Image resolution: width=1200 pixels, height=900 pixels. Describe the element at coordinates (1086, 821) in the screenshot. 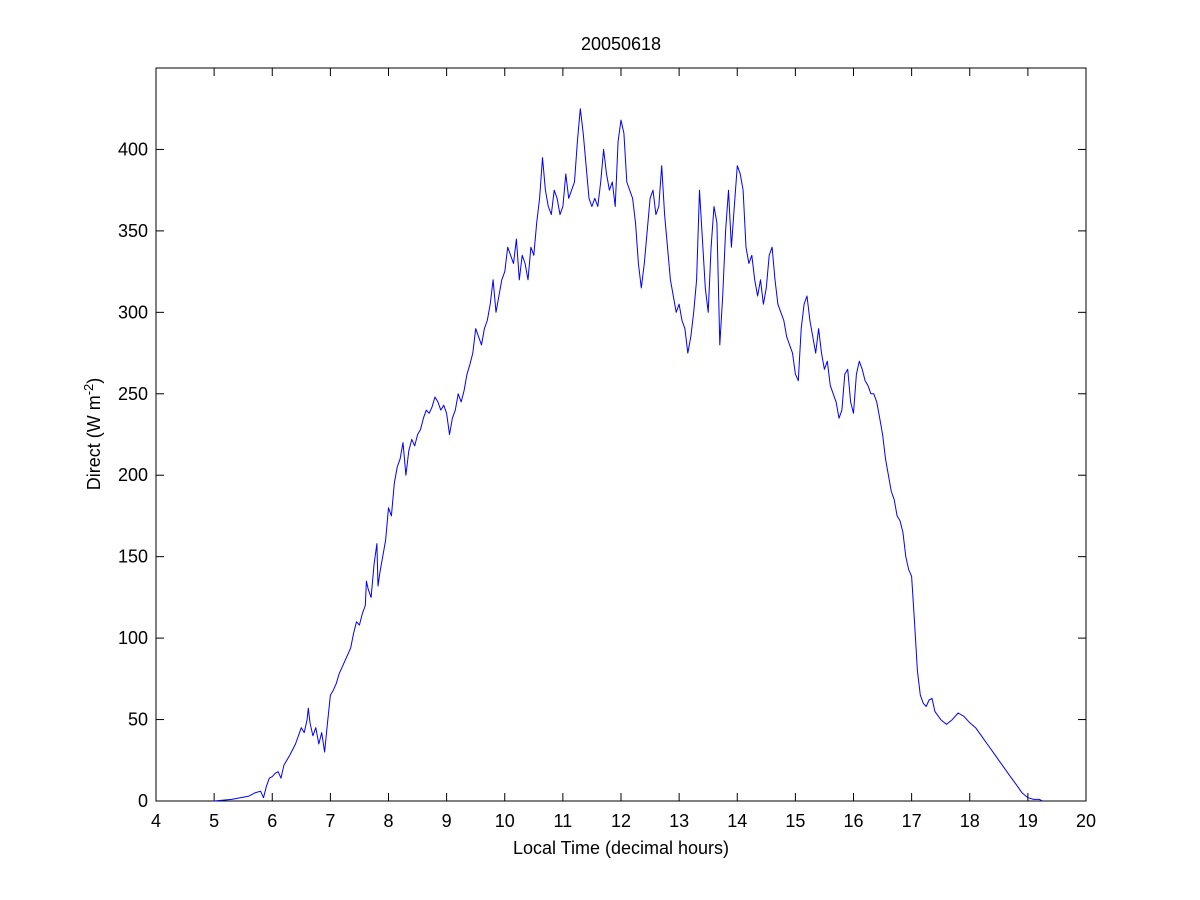

I see `x-tick-label: 20` at that location.